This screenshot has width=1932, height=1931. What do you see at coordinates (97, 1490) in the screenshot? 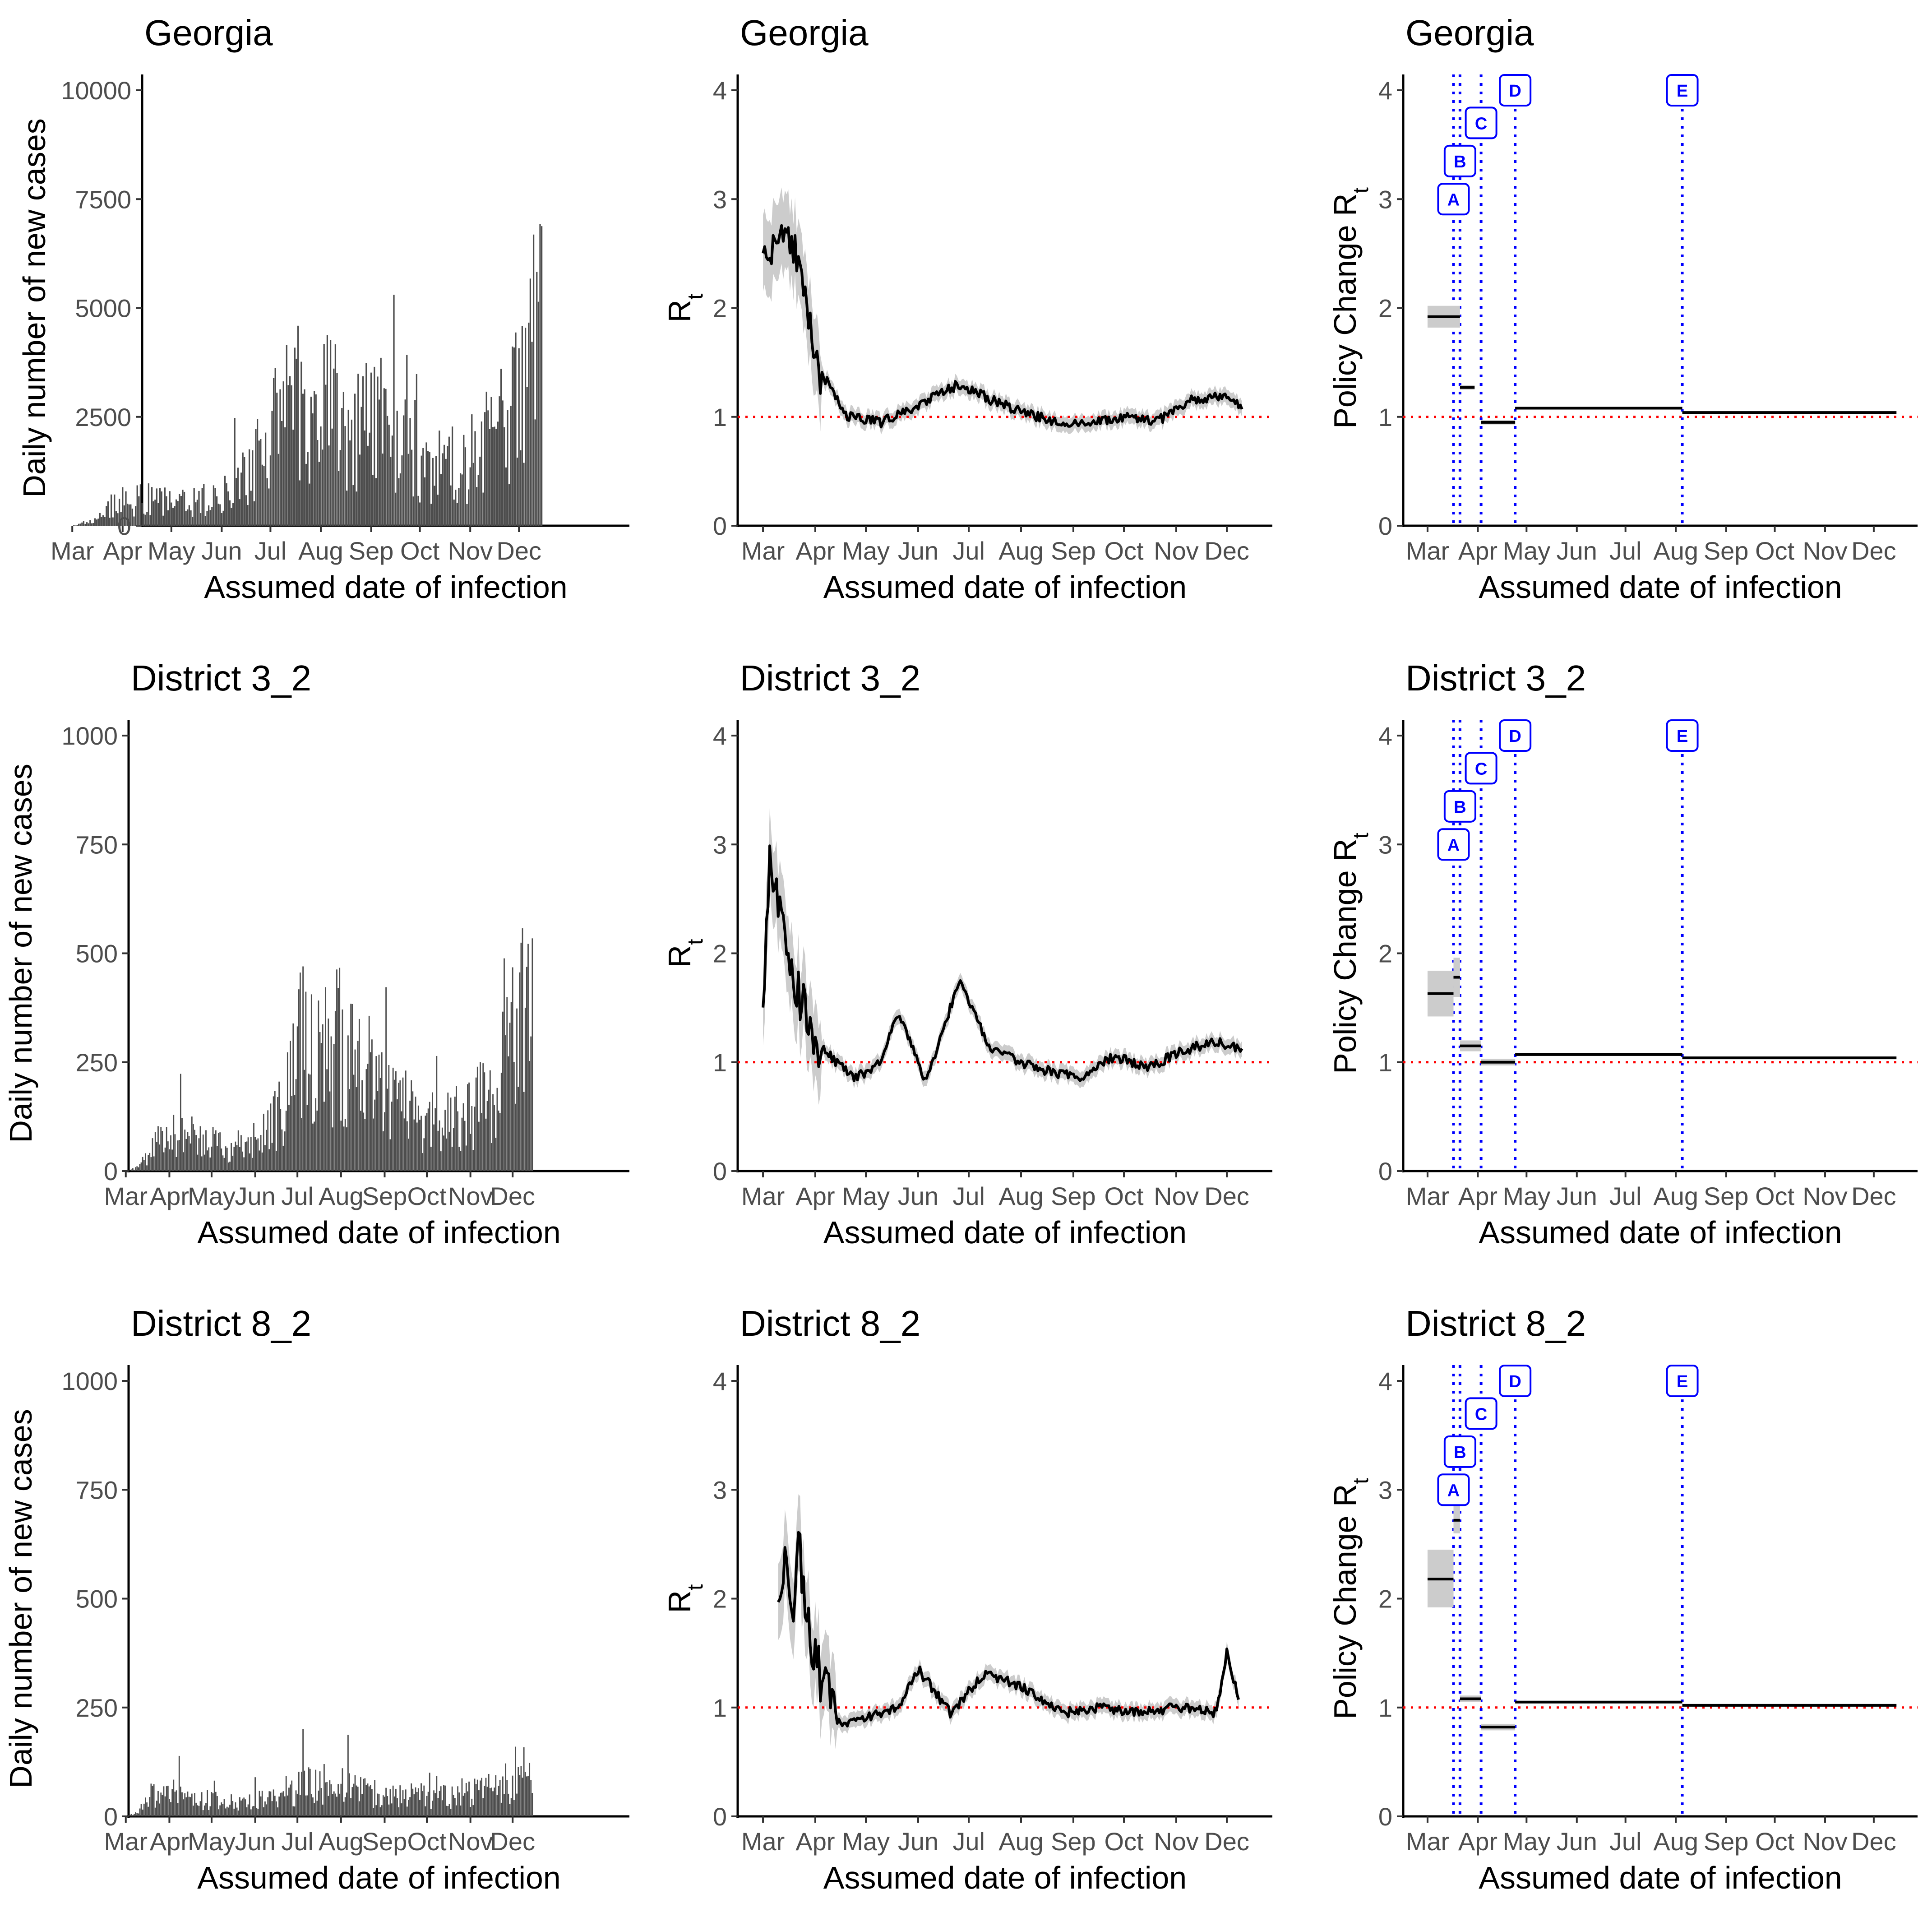
I see `y-tick-label: 750` at bounding box center [97, 1490].